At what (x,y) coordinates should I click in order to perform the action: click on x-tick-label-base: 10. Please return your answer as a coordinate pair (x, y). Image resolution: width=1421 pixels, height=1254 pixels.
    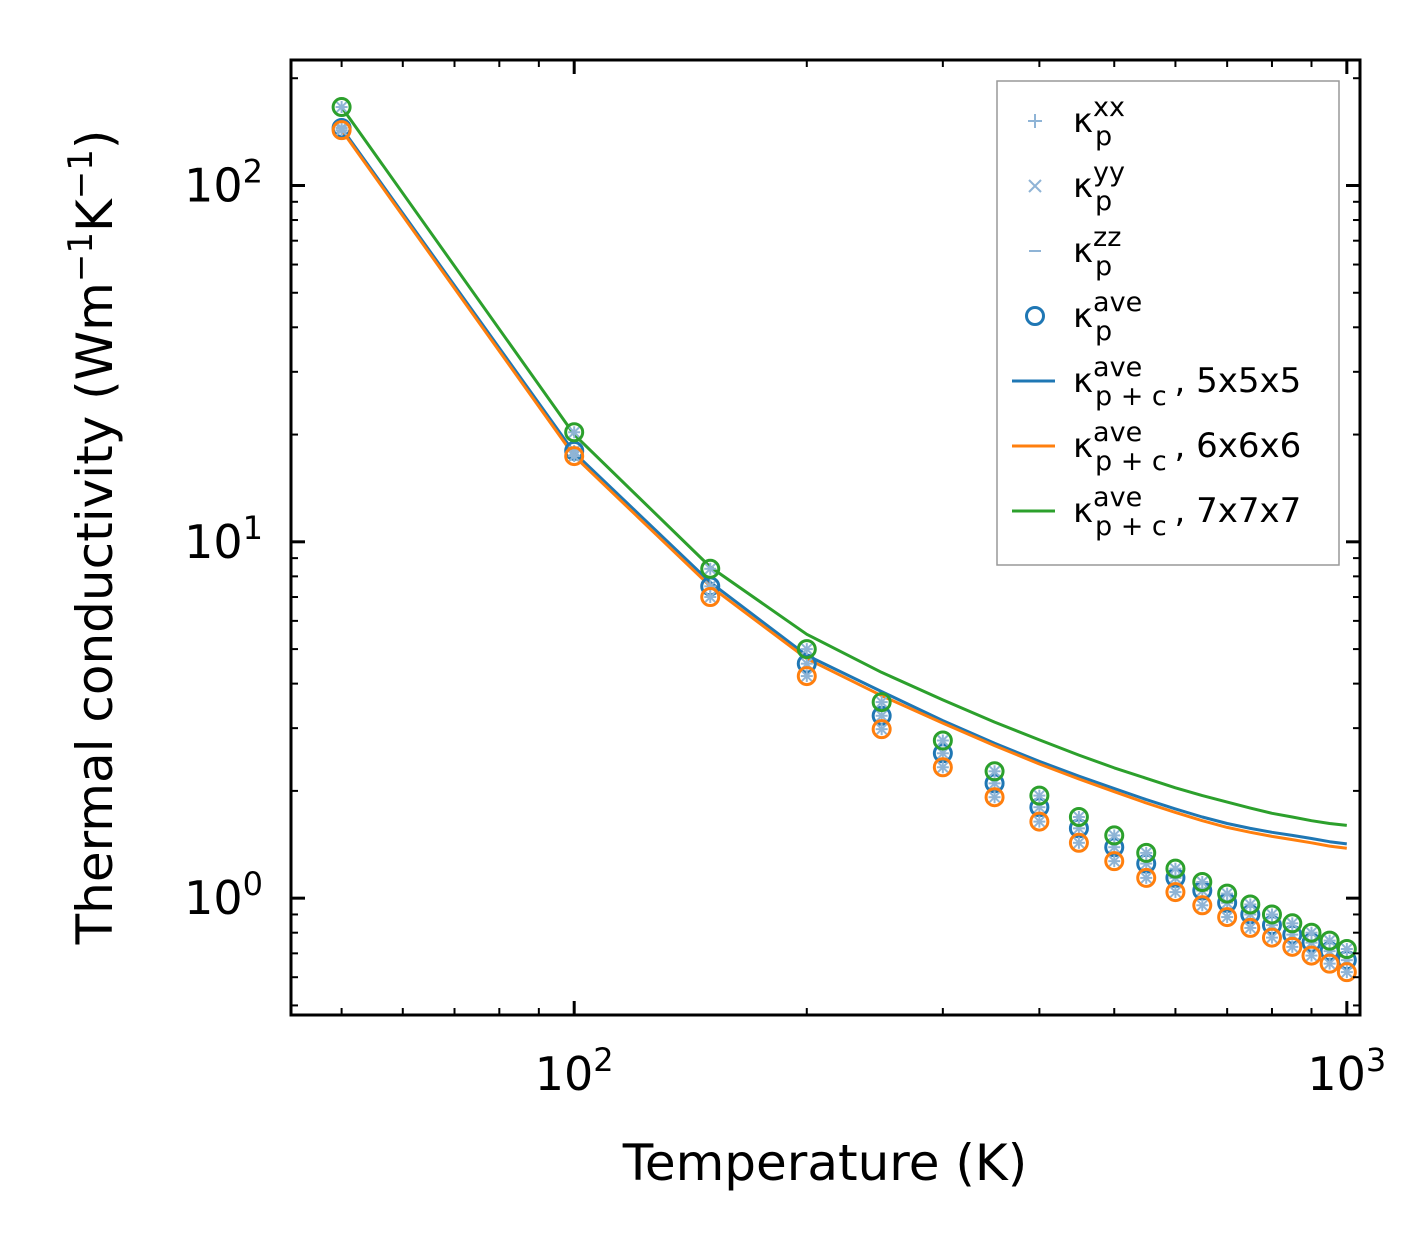
    Looking at the image, I should click on (1336, 1074).